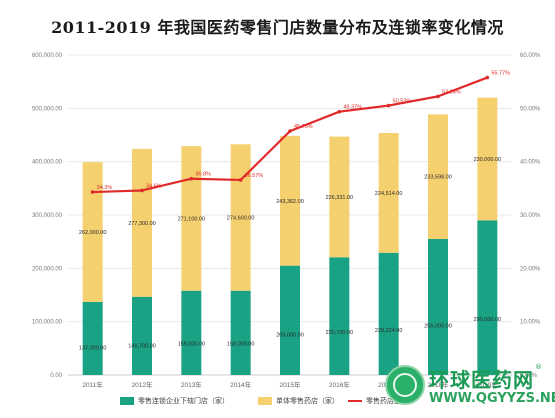  I want to click on x-tick-label: 2015年, so click(290, 384).